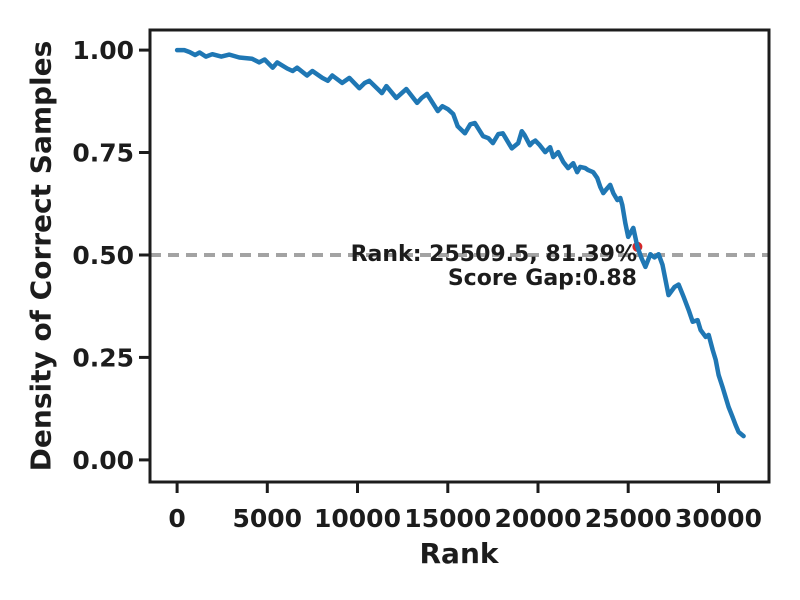  I want to click on y-tick-label: 0.50, so click(103, 255).